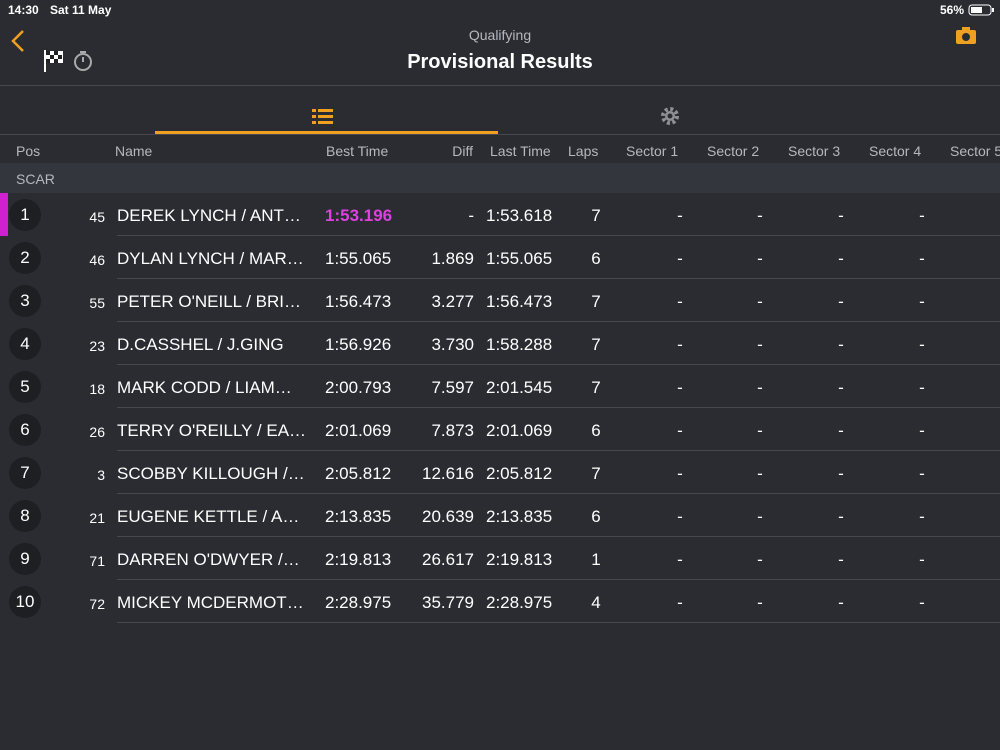 The width and height of the screenshot is (1000, 750). What do you see at coordinates (448, 516) in the screenshot?
I see `diff: 20.639` at bounding box center [448, 516].